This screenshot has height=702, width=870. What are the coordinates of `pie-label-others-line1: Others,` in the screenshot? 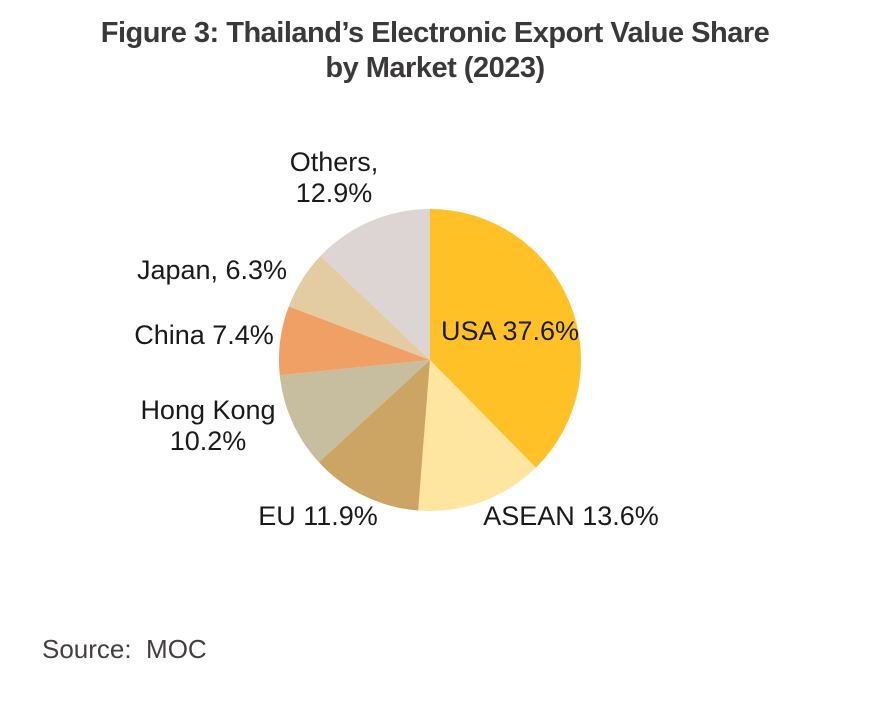 It's located at (334, 162).